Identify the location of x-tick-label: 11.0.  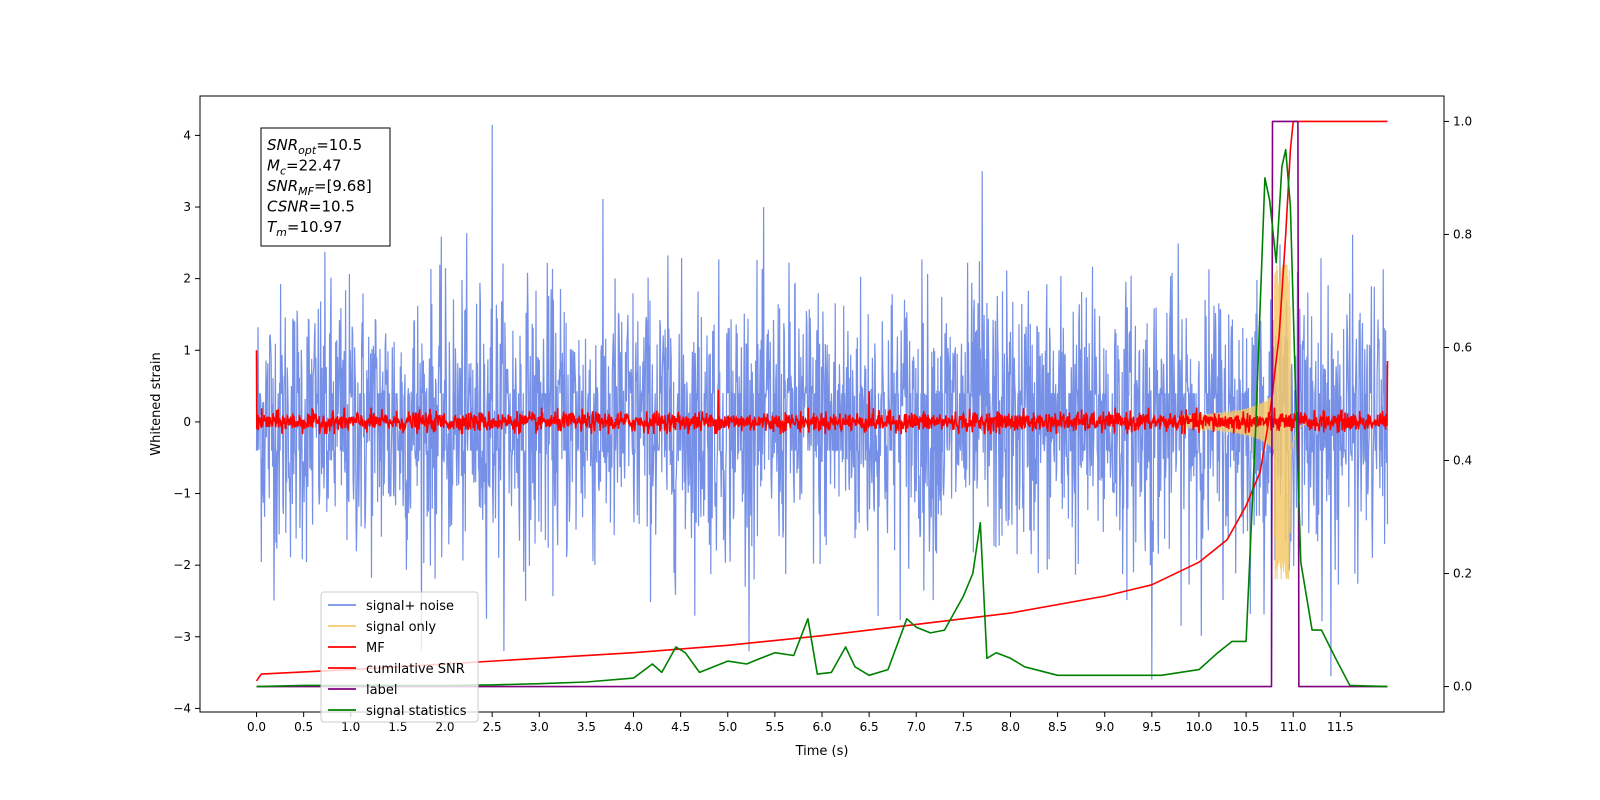
(1293, 727).